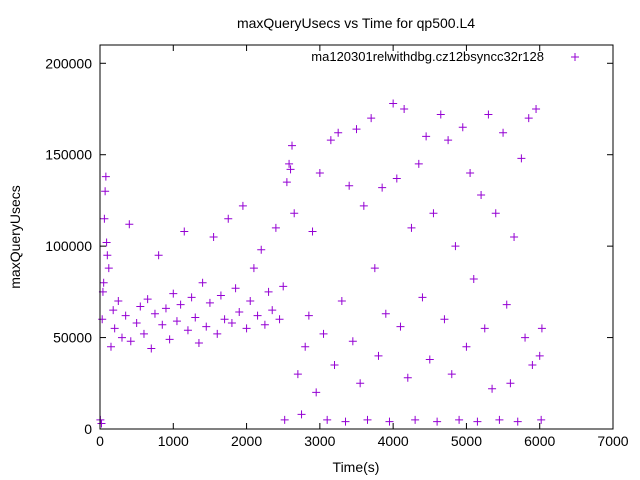 This screenshot has height=480, width=640. I want to click on x-tick-label: 7000, so click(612, 441).